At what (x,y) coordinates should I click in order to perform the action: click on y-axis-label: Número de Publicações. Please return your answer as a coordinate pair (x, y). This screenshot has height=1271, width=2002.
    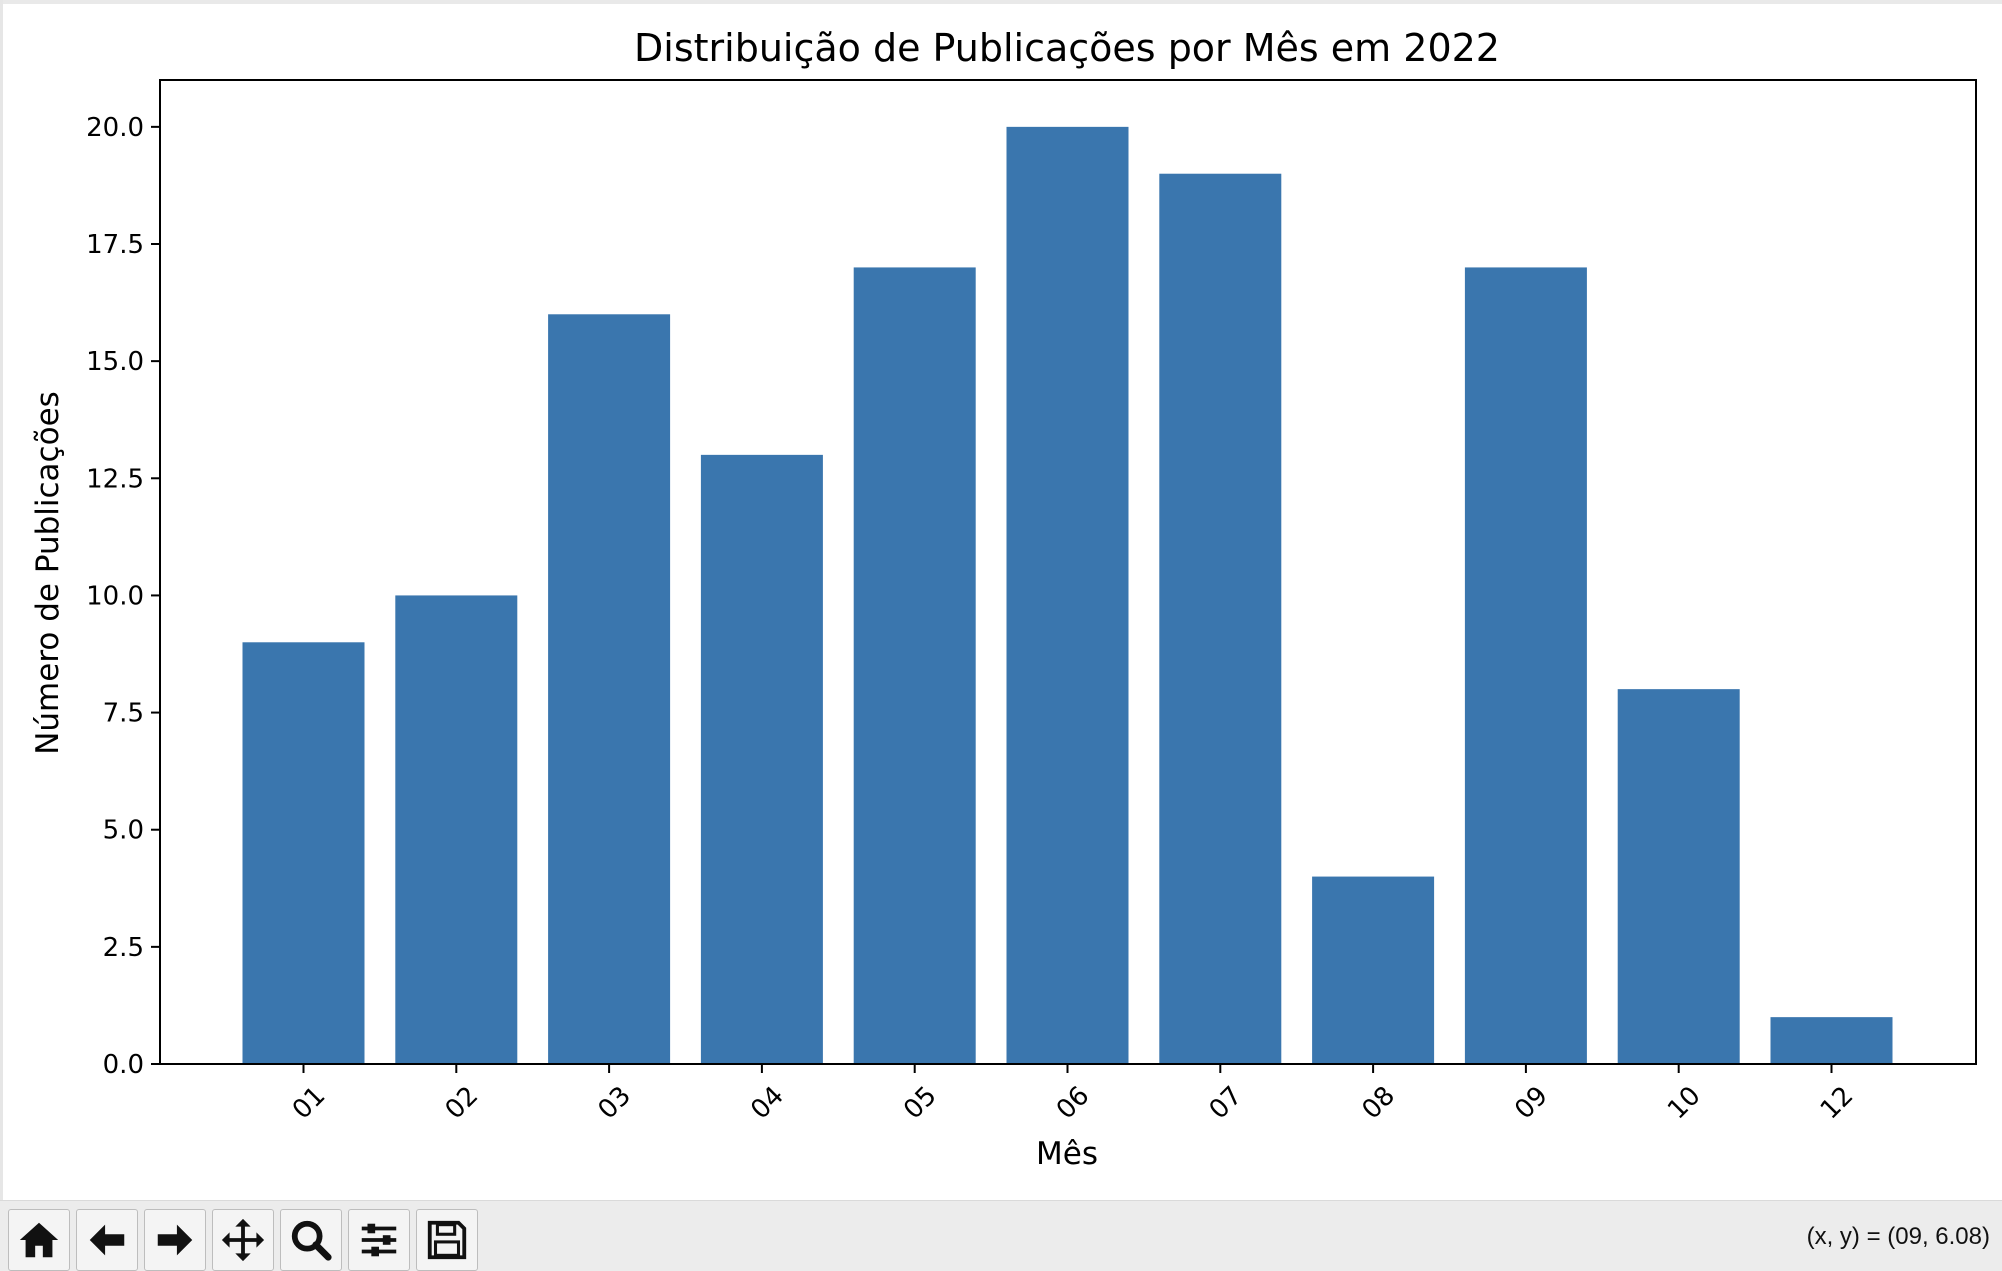
    Looking at the image, I should click on (48, 573).